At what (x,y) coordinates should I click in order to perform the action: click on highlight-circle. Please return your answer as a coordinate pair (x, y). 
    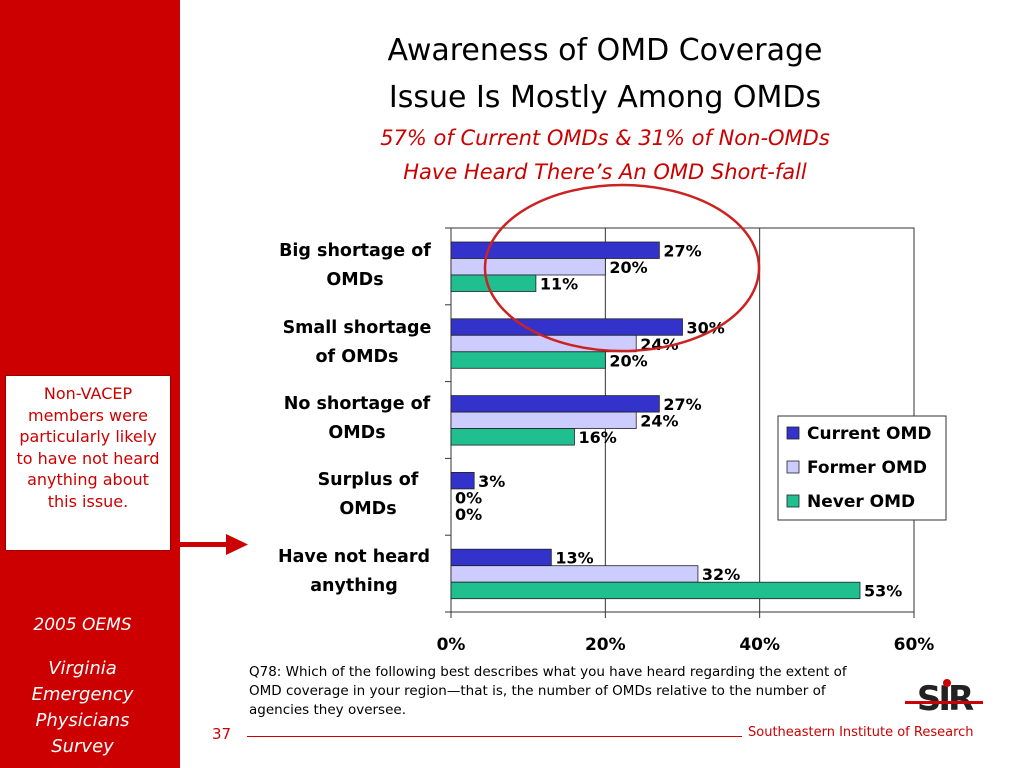
    Looking at the image, I should click on (622, 268).